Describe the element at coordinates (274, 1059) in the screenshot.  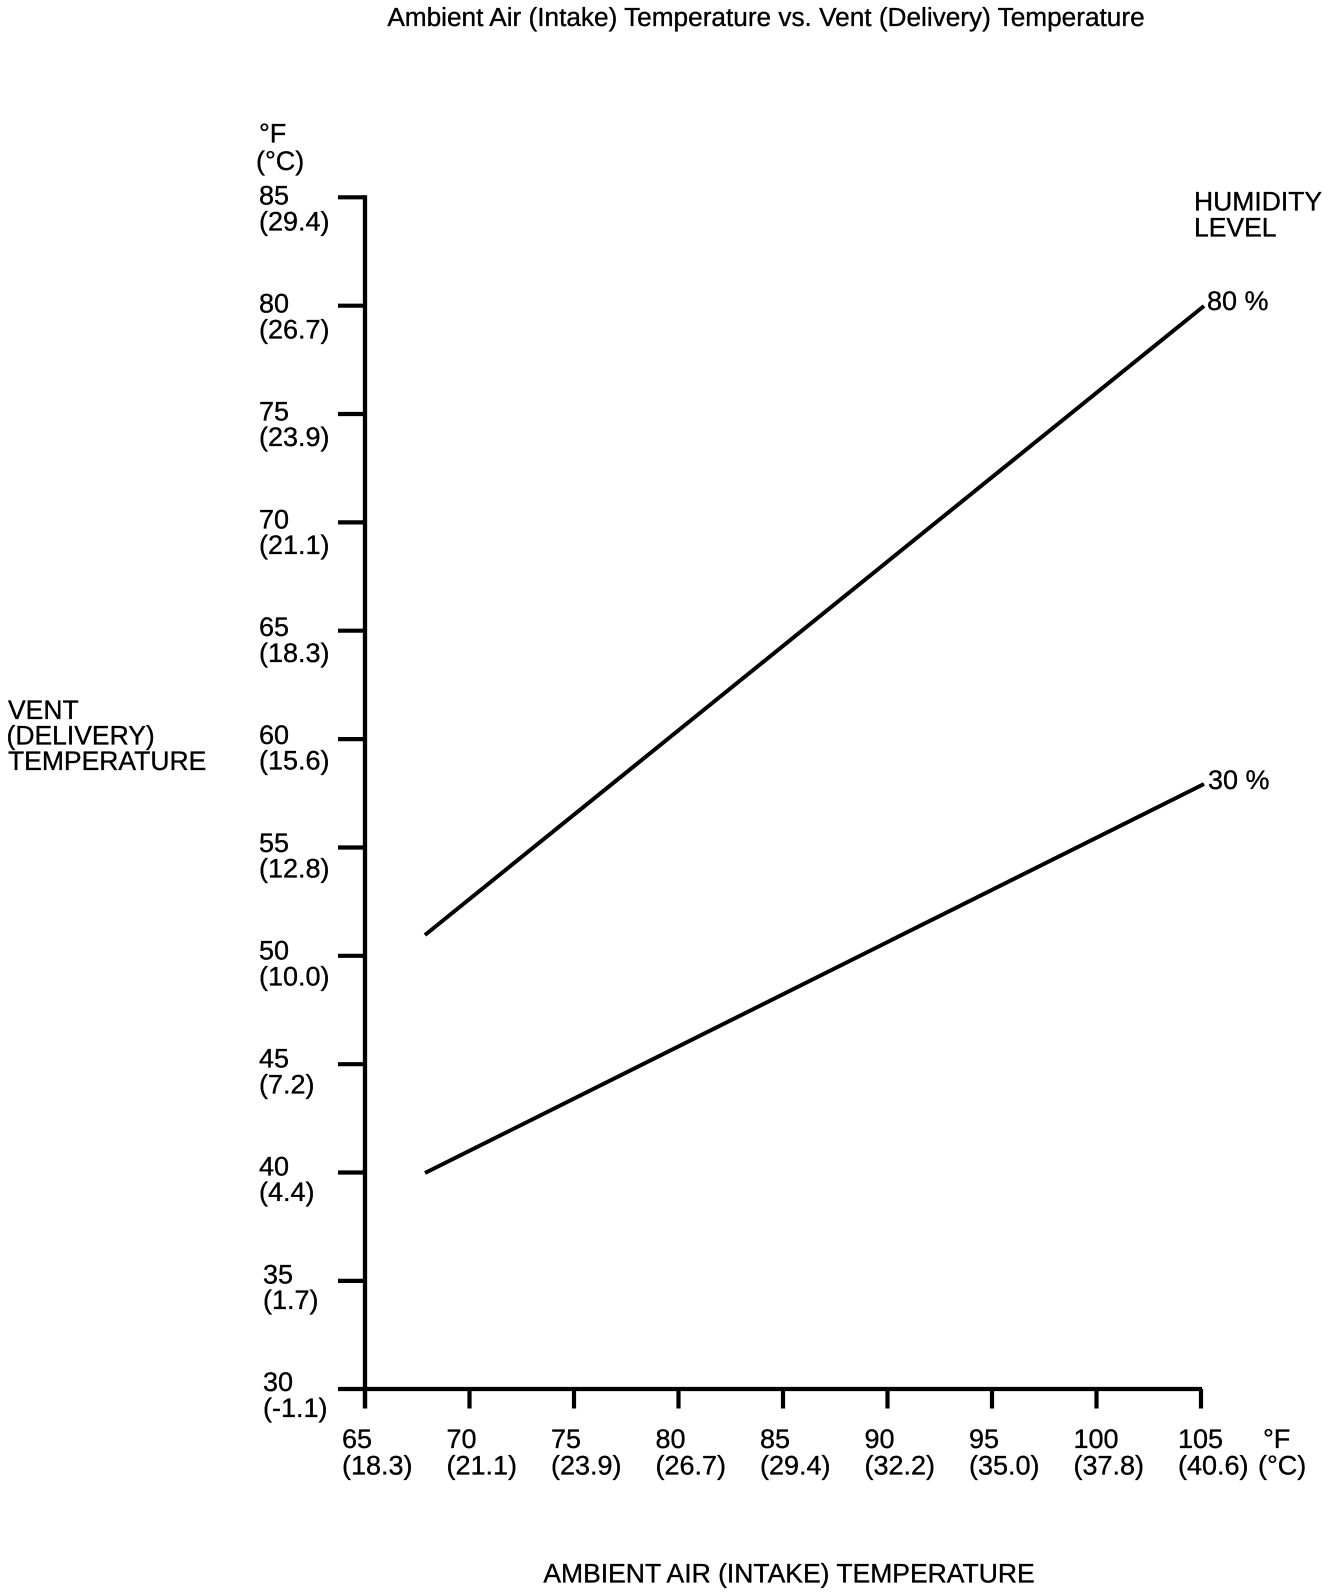
I see `svg-text: 45` at that location.